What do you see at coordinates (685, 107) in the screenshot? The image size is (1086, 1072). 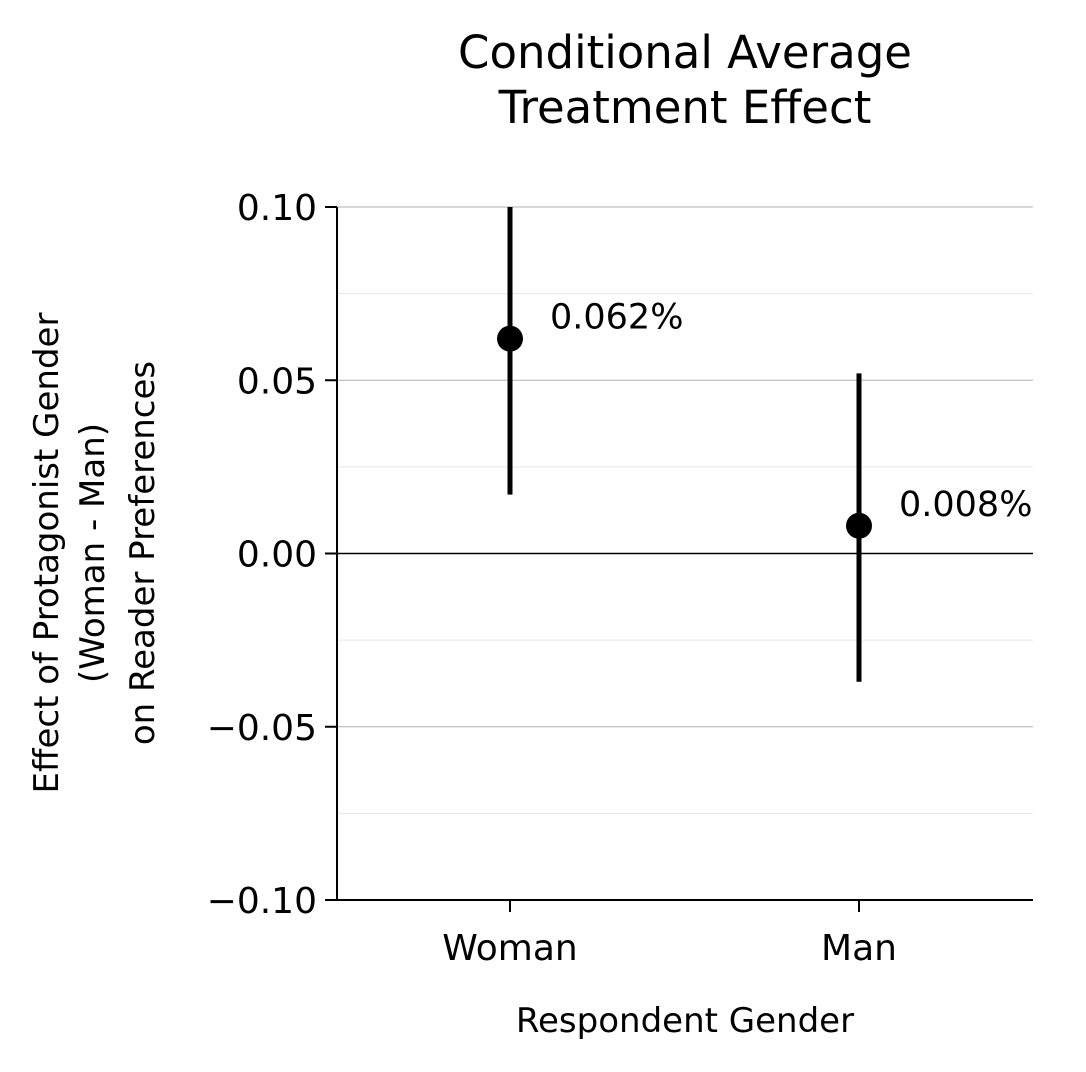 I see `chart-title-line-2: Treatment Effect` at bounding box center [685, 107].